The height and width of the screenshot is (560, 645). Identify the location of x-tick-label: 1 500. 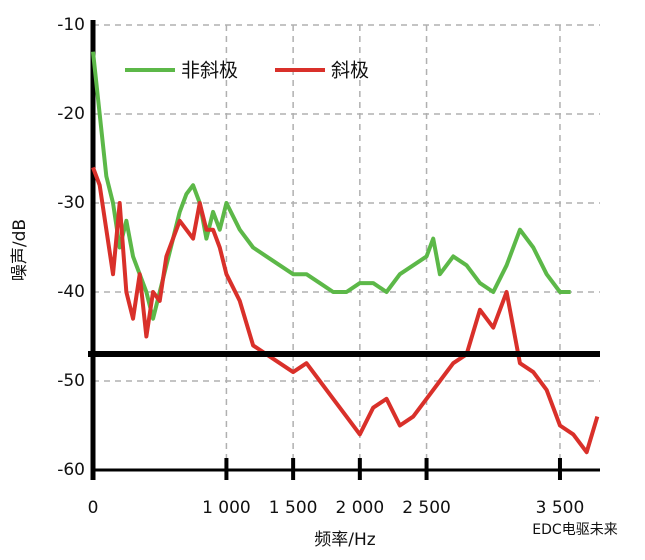
(293, 508).